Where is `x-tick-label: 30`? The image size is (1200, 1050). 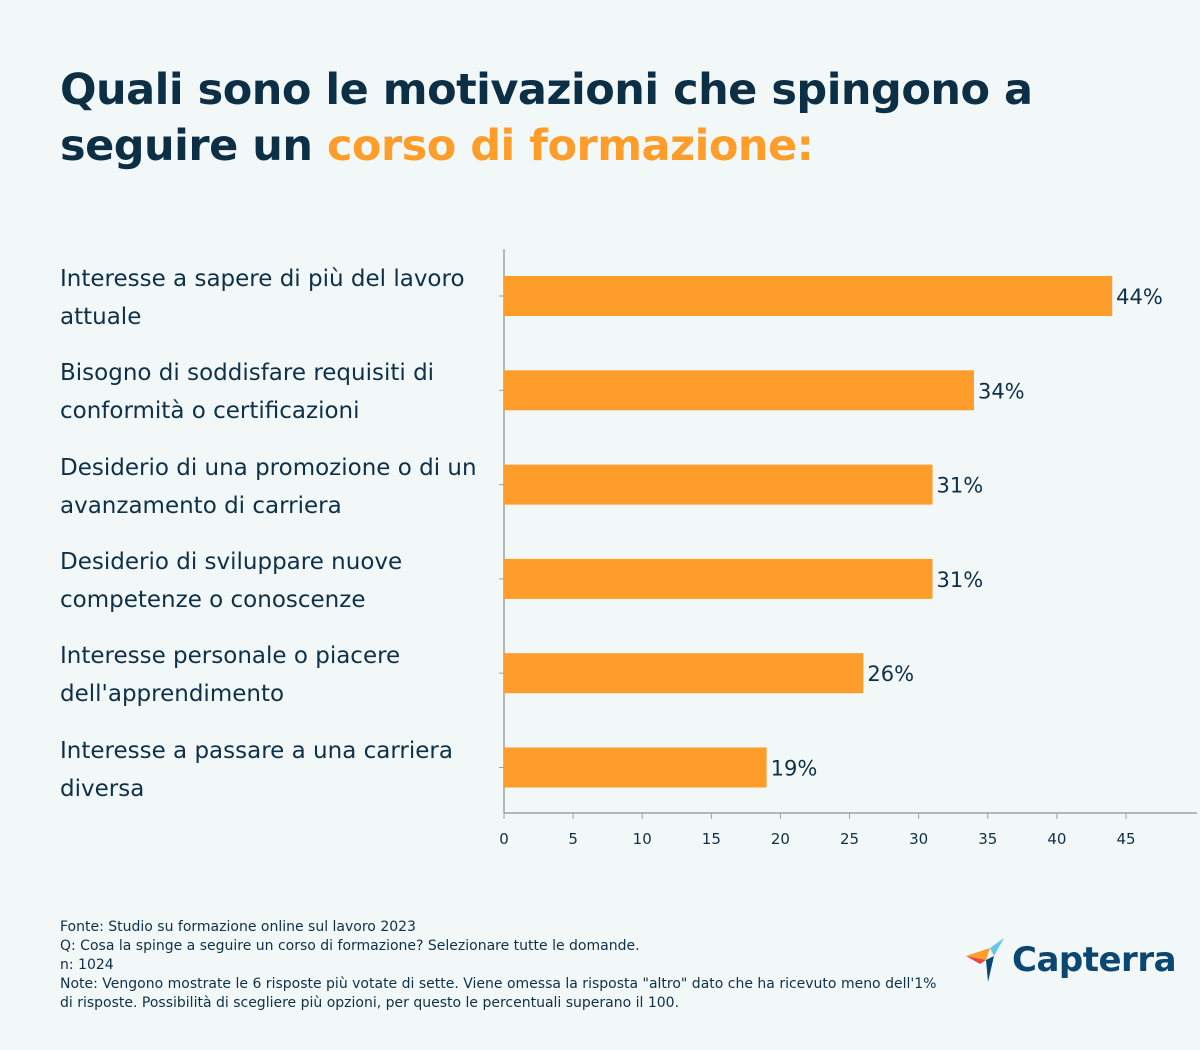
x-tick-label: 30 is located at coordinates (918, 839).